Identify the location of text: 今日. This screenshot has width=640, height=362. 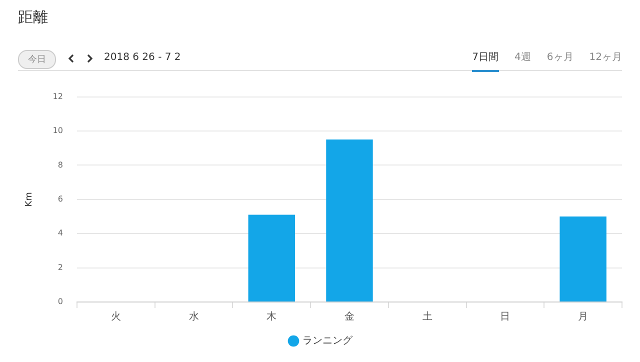
(37, 59).